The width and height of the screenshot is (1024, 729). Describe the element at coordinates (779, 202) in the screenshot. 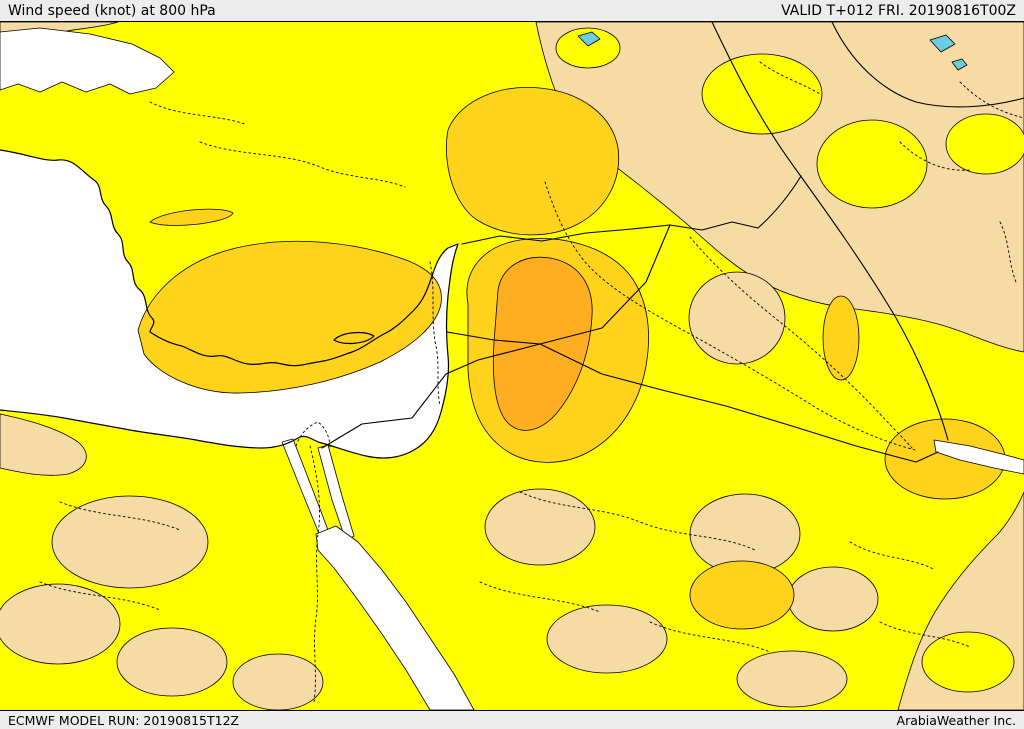

I see `border-turkey-iraq` at that location.